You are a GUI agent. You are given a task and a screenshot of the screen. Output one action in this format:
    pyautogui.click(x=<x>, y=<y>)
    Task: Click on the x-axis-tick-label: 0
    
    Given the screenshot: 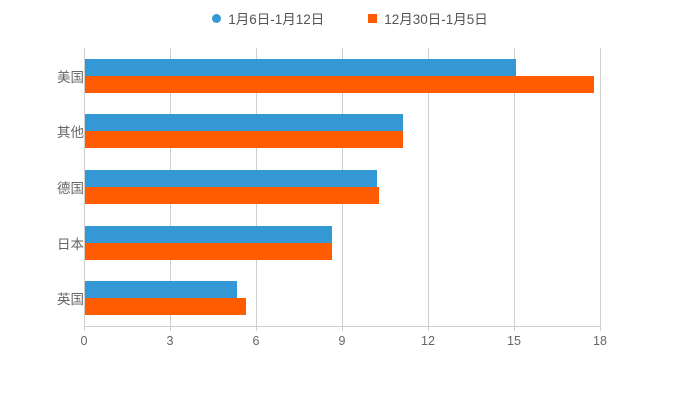 What is the action you would take?
    pyautogui.click(x=84, y=341)
    